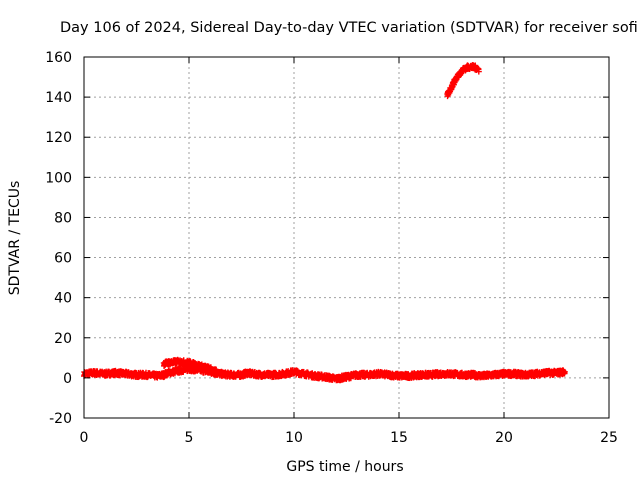  I want to click on y-tick-label: 0, so click(67, 379).